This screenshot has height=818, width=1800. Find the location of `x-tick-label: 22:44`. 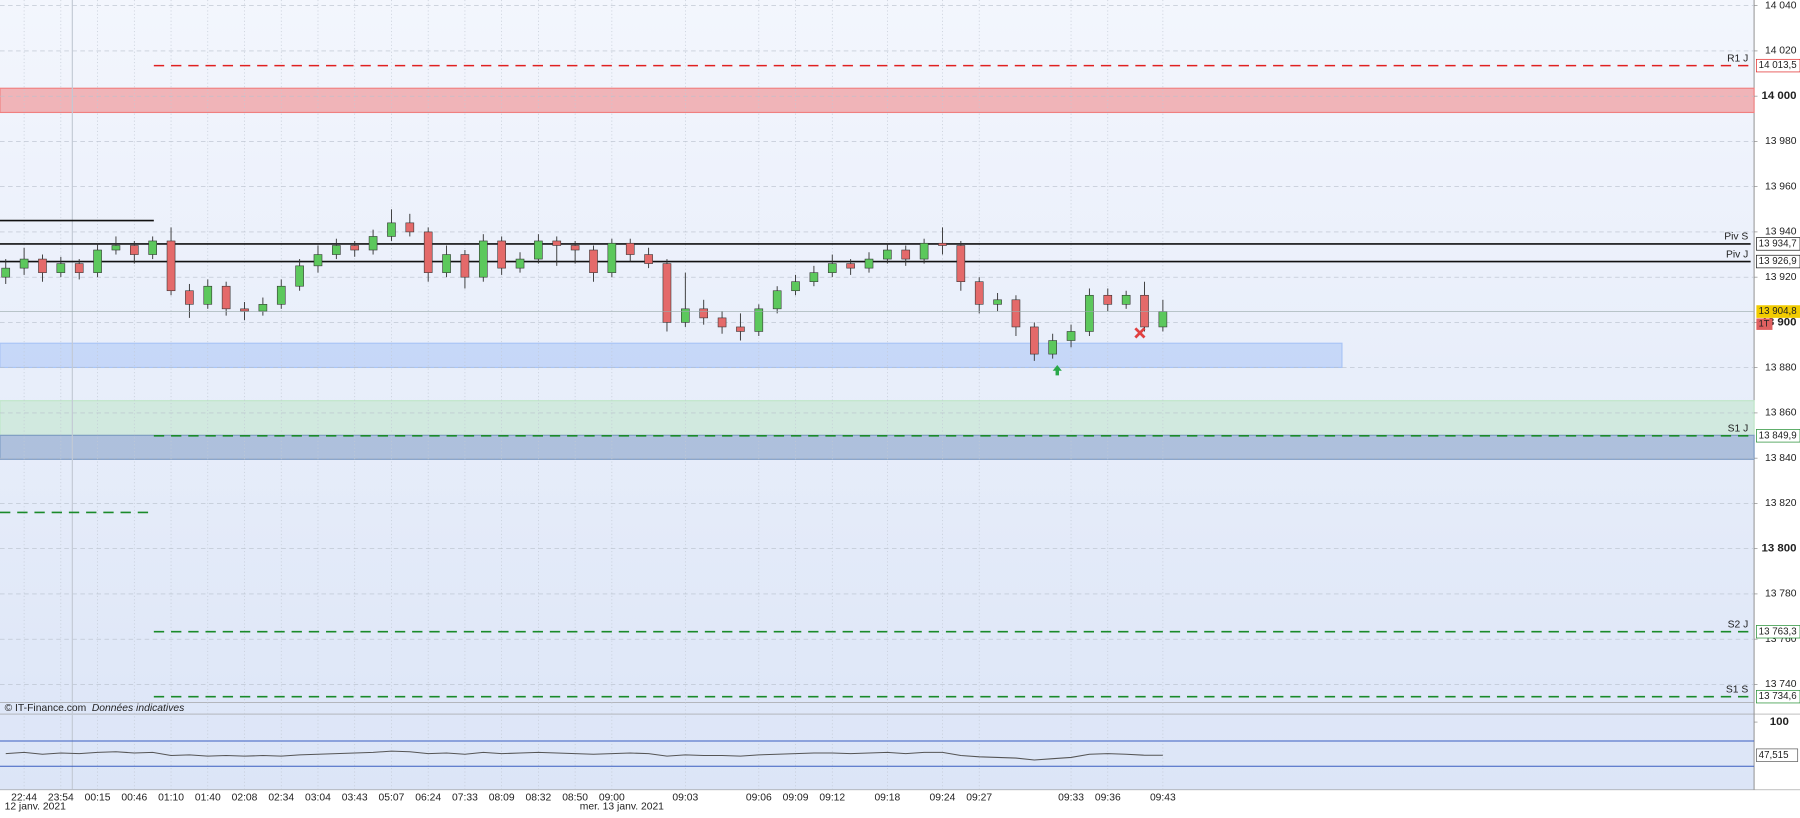

x-tick-label: 22:44 is located at coordinates (24, 798).